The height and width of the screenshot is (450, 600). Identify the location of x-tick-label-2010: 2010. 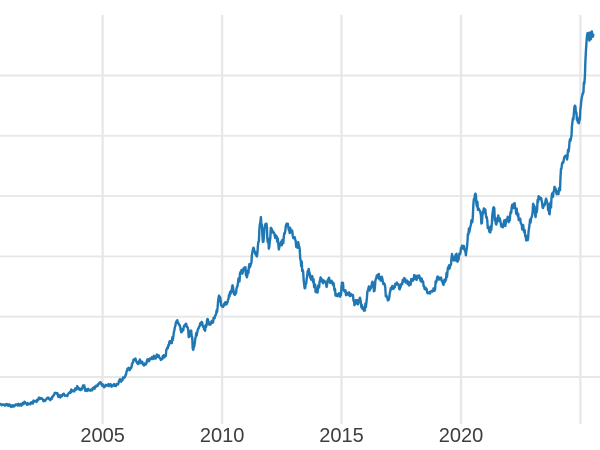
(222, 436).